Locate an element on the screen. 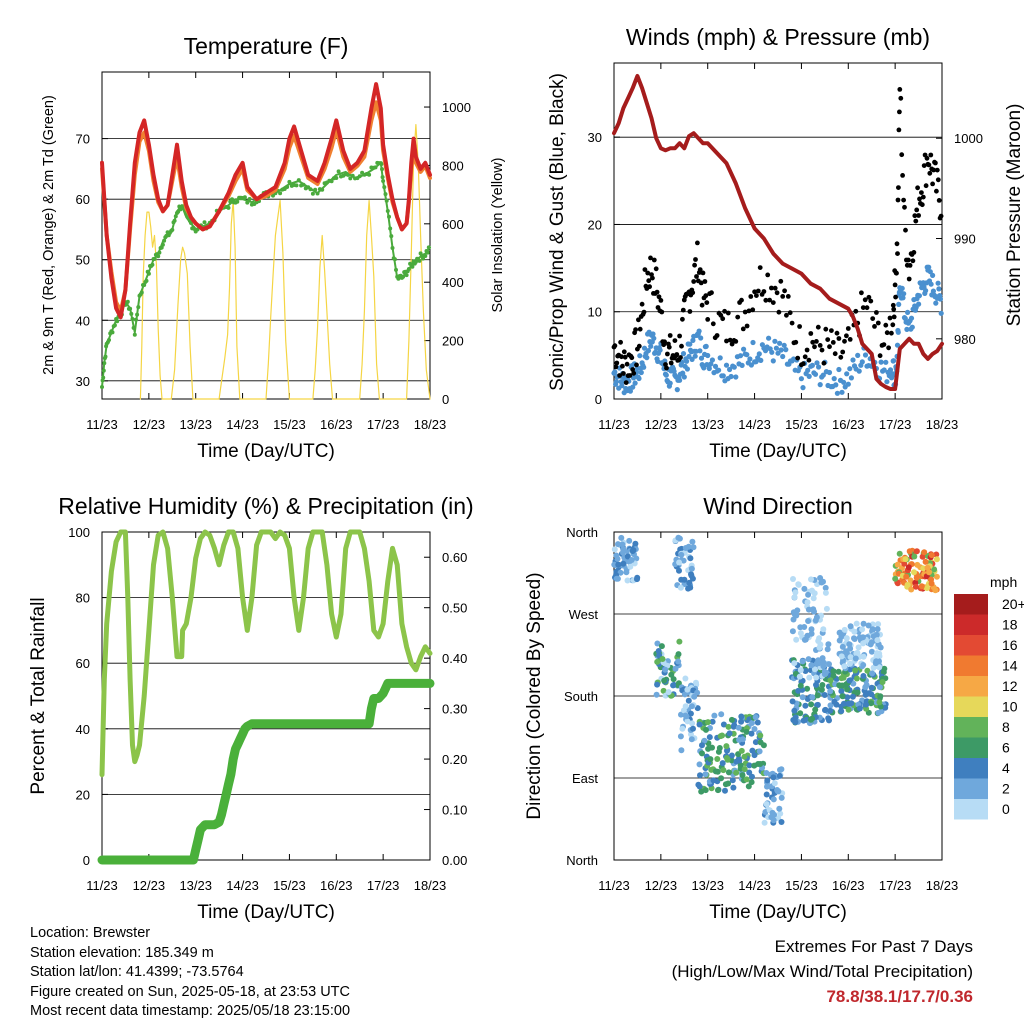 Image resolution: width=1024 pixels, height=1024 pixels. y-tick-label-right: 0 is located at coordinates (445, 399).